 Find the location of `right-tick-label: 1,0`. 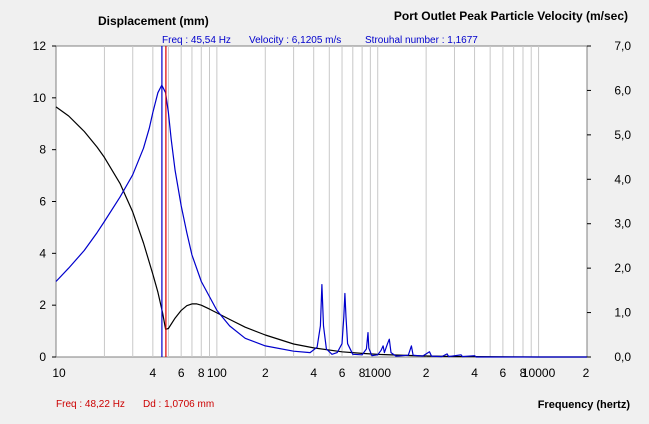

right-tick-label: 1,0 is located at coordinates (622, 313).